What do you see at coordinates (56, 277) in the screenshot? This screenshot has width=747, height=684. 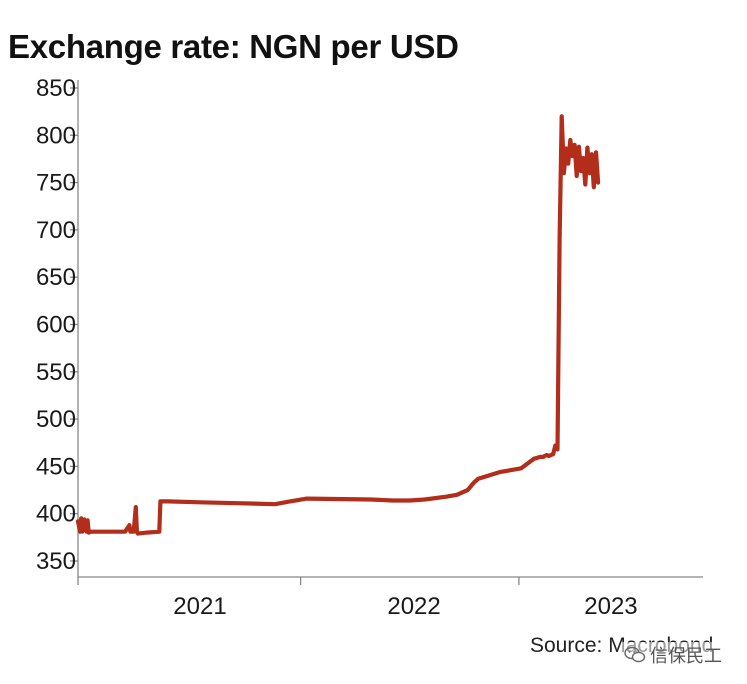 I see `y-tick-label: 650` at bounding box center [56, 277].